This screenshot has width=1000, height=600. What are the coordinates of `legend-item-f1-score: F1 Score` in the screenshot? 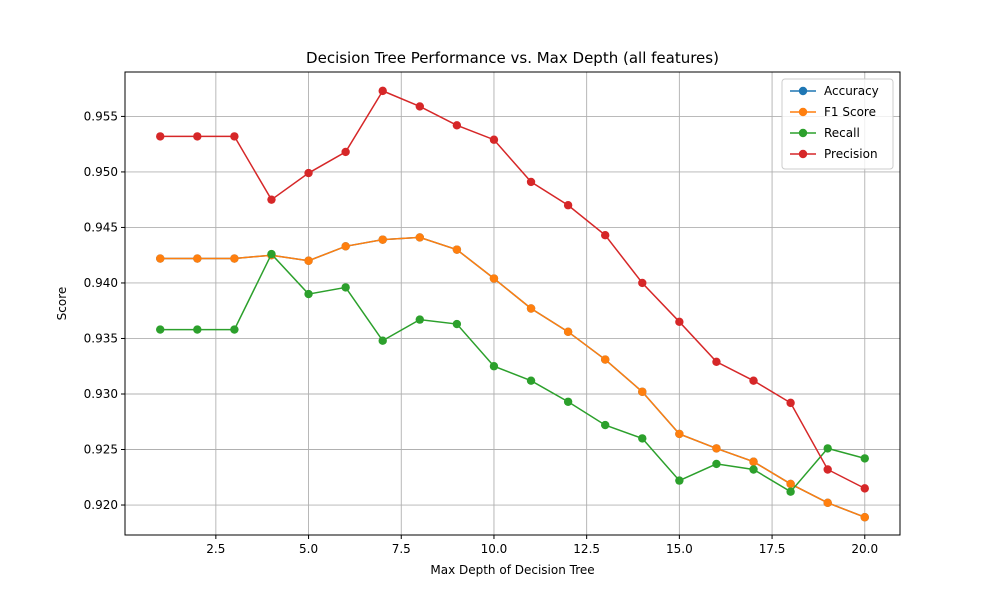 It's located at (833, 112).